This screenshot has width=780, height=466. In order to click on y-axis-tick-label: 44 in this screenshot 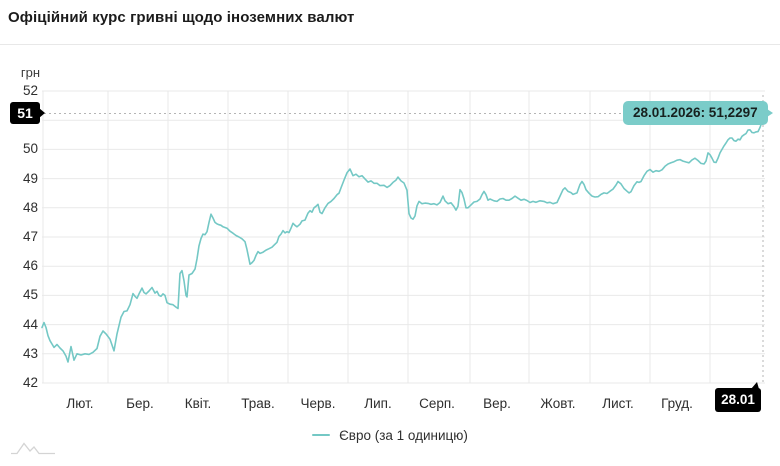, I will do `click(30, 324)`.